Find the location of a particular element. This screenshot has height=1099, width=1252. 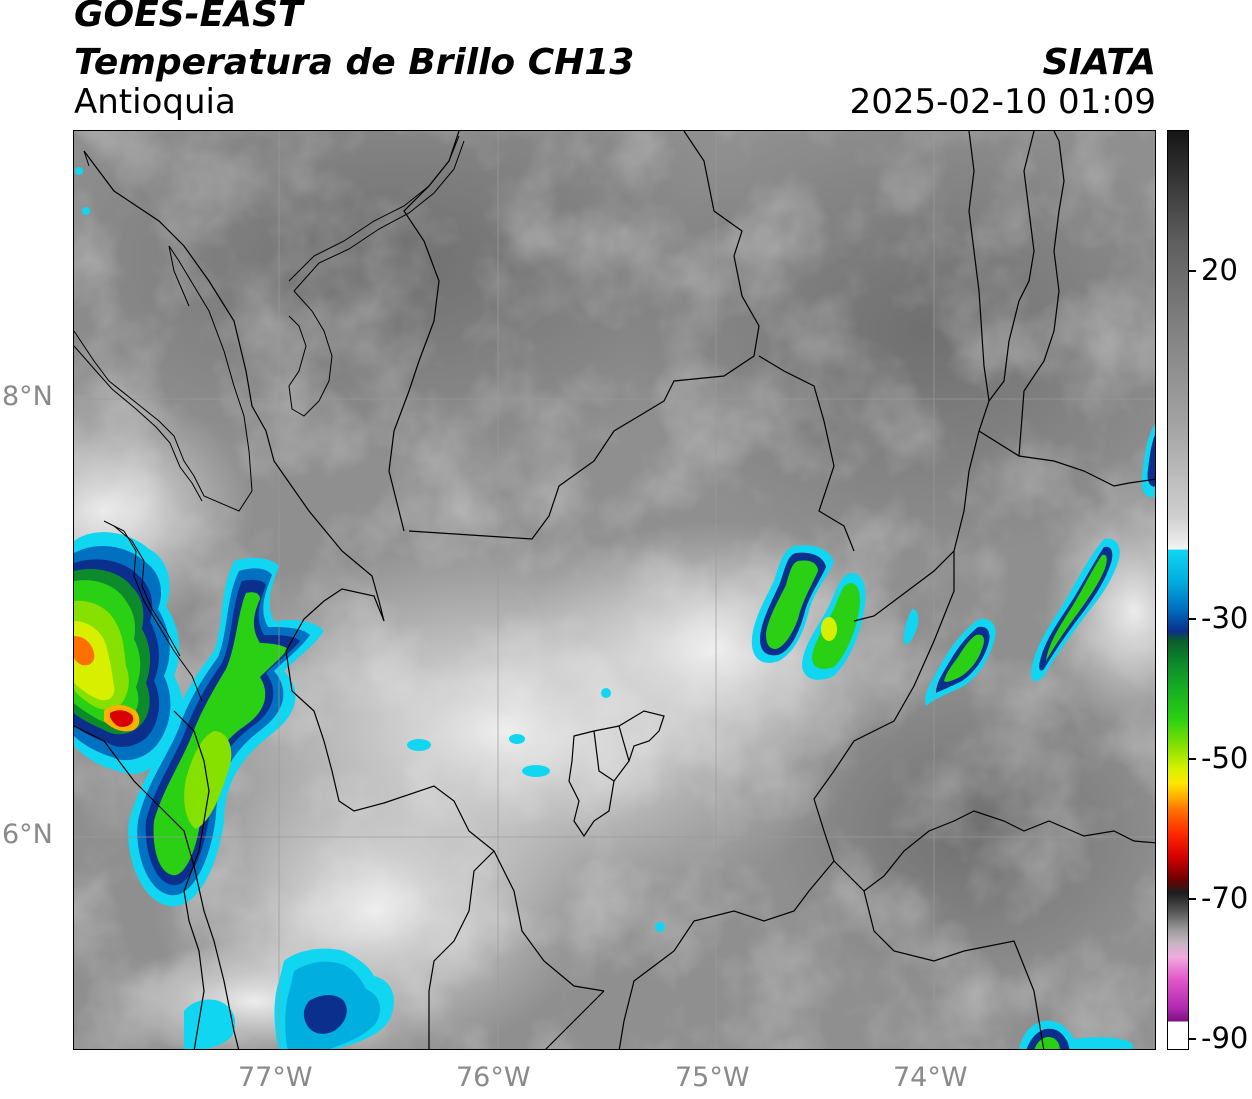

product-title: Temperatura de Brillo CH13 is located at coordinates (354, 62).